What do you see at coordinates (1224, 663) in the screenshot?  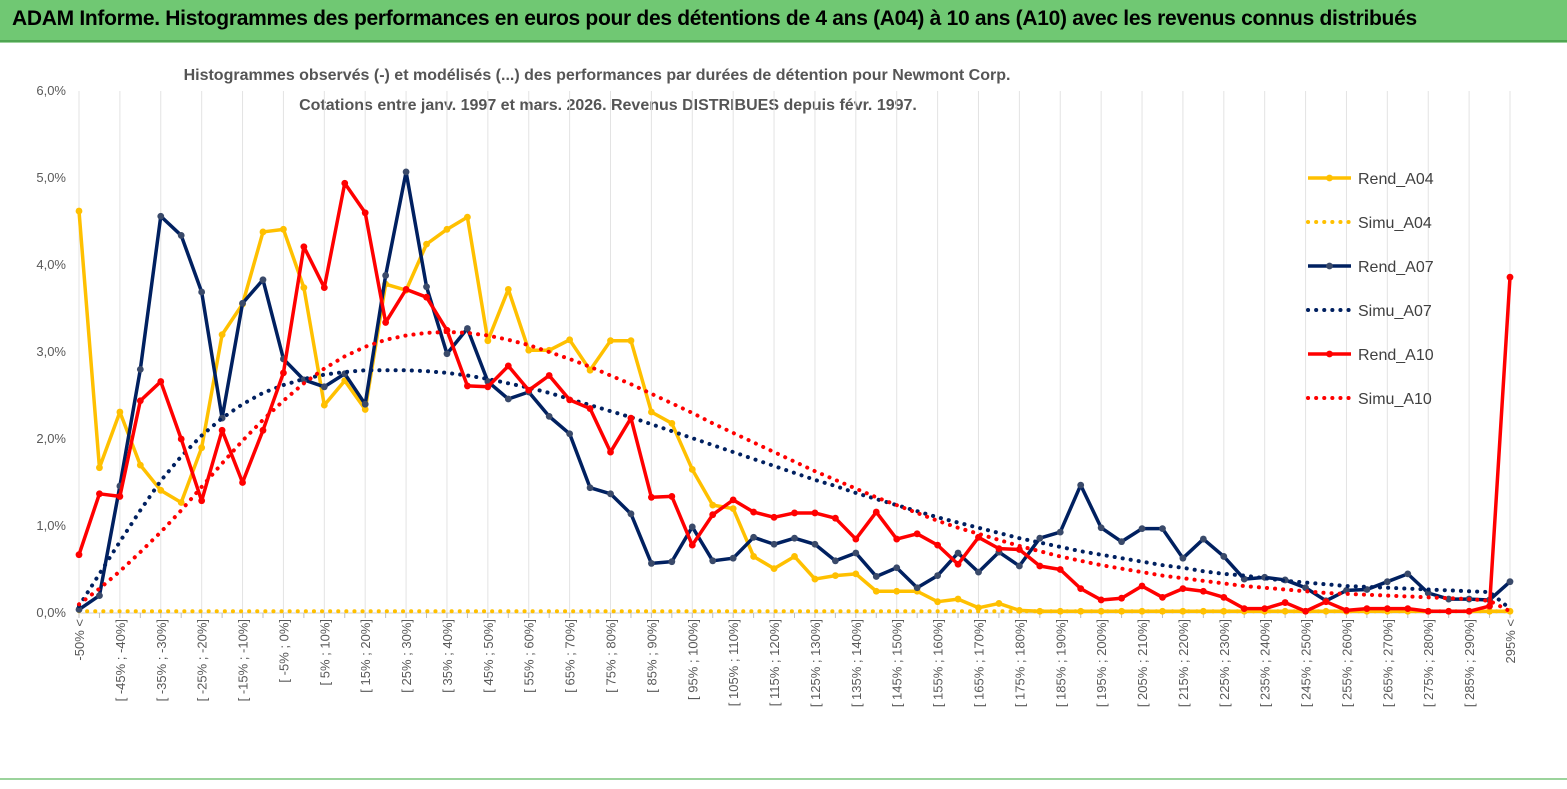 I see `x-tick-label: [ 225% ; 230%]` at bounding box center [1224, 663].